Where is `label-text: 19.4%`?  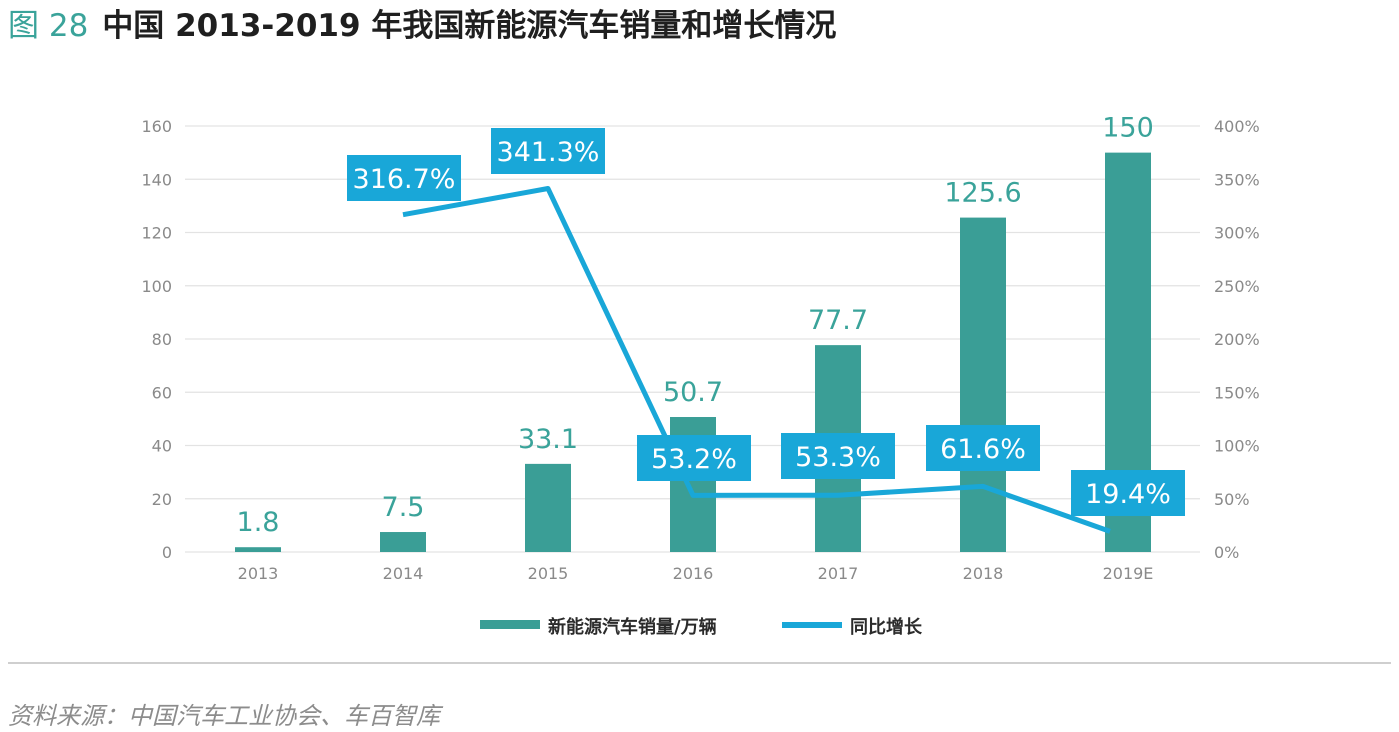
label-text: 19.4% is located at coordinates (1128, 494).